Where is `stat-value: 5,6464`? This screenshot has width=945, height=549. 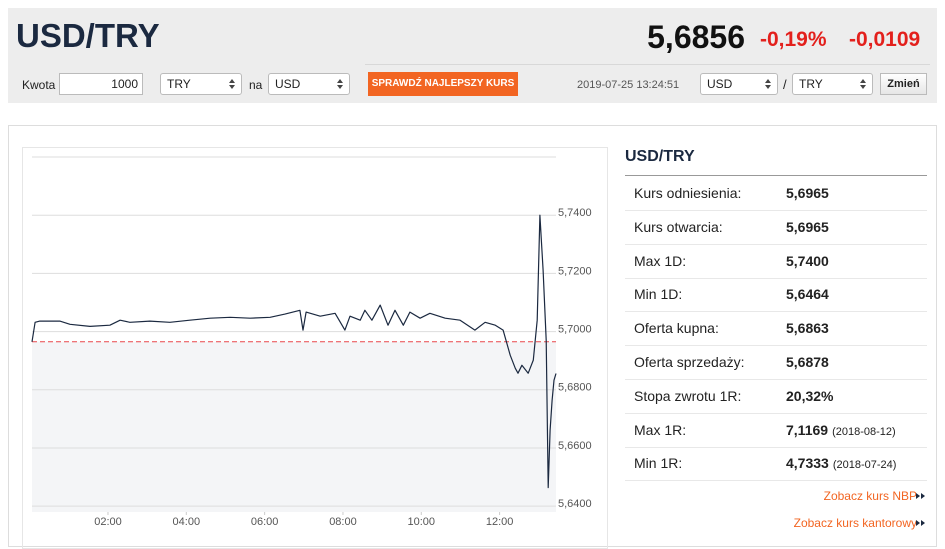
stat-value: 5,6464 is located at coordinates (807, 294).